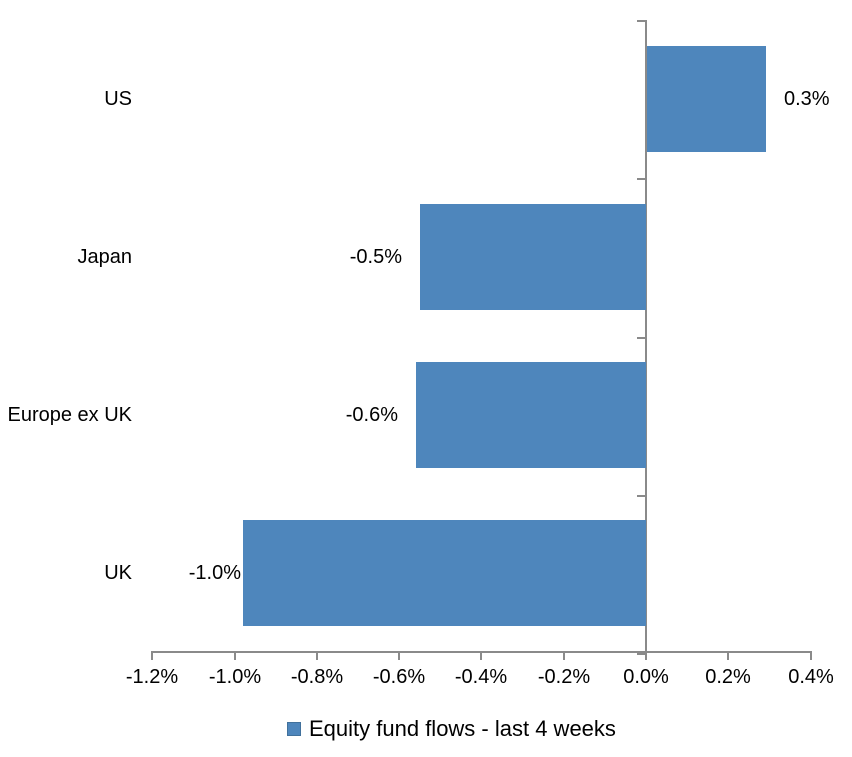 This screenshot has height=757, width=852. What do you see at coordinates (399, 677) in the screenshot?
I see `x-tick-label: -0.6%` at bounding box center [399, 677].